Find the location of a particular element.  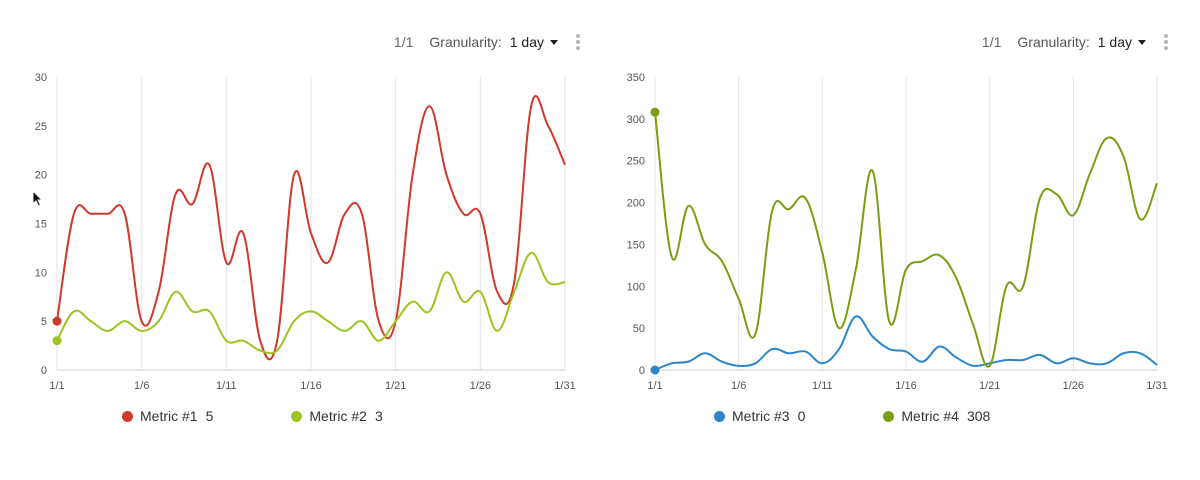

legend-label: Metric #2 is located at coordinates (338, 416).